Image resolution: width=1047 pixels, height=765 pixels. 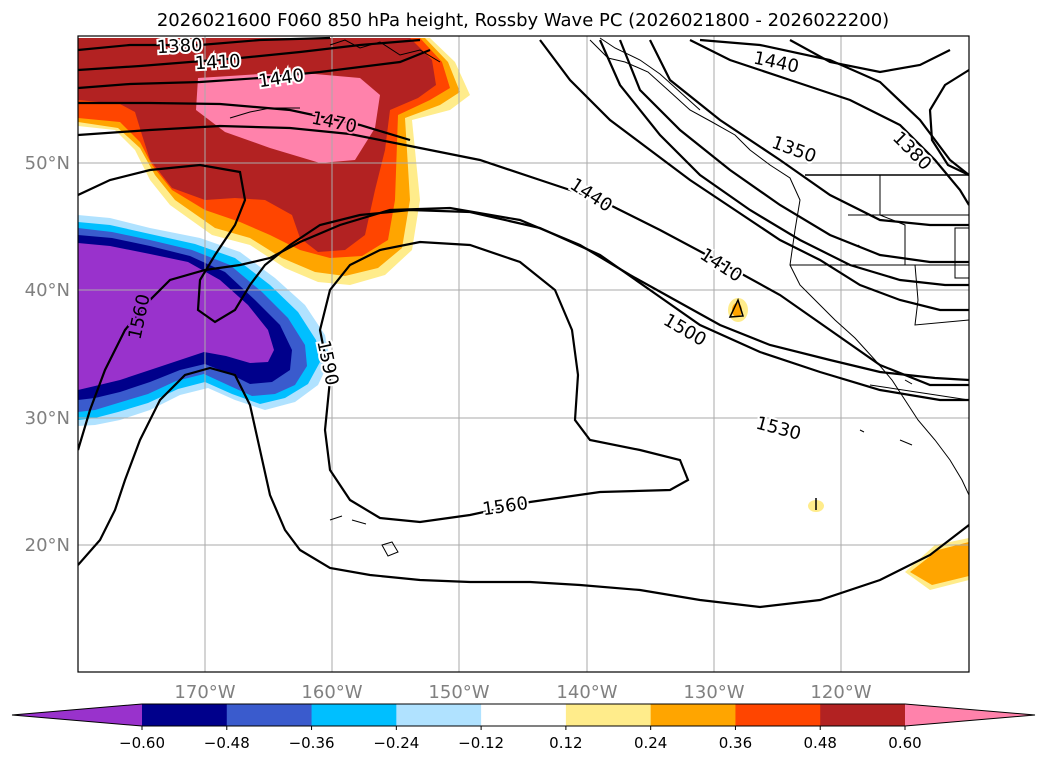 What do you see at coordinates (650, 743) in the screenshot?
I see `colorbar-tick-label: 0.24` at bounding box center [650, 743].